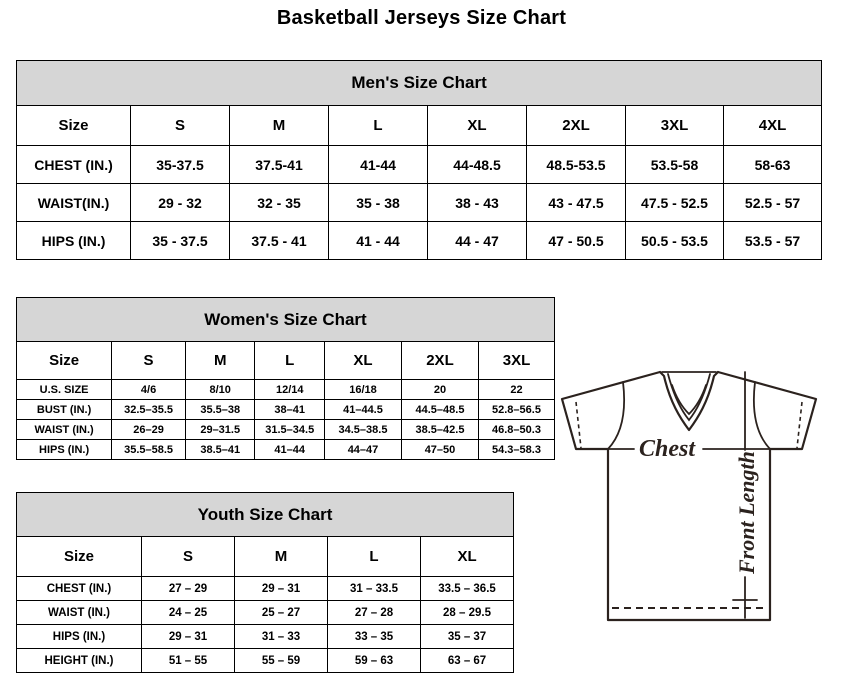 The height and width of the screenshot is (679, 843). Describe the element at coordinates (220, 429) in the screenshot. I see `womens-cell: 29–31.5` at that location.